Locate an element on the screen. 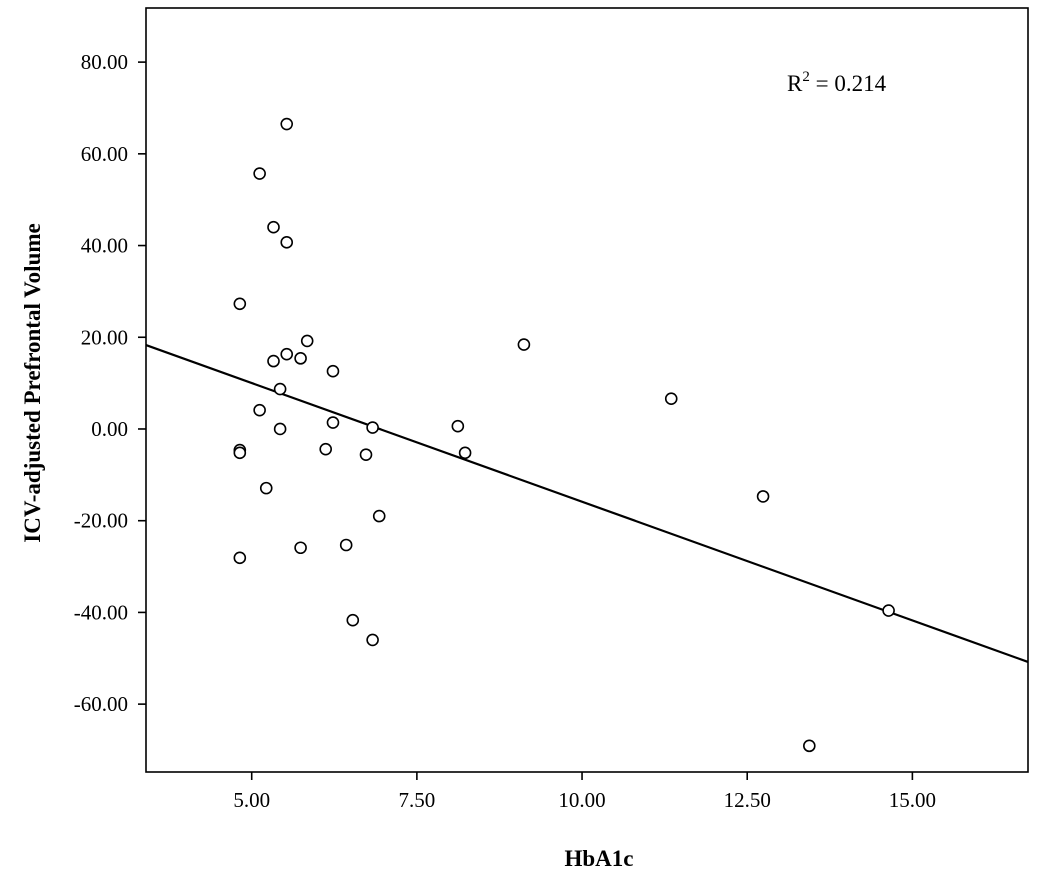  y-tick-label: 20.00 is located at coordinates (104, 337).